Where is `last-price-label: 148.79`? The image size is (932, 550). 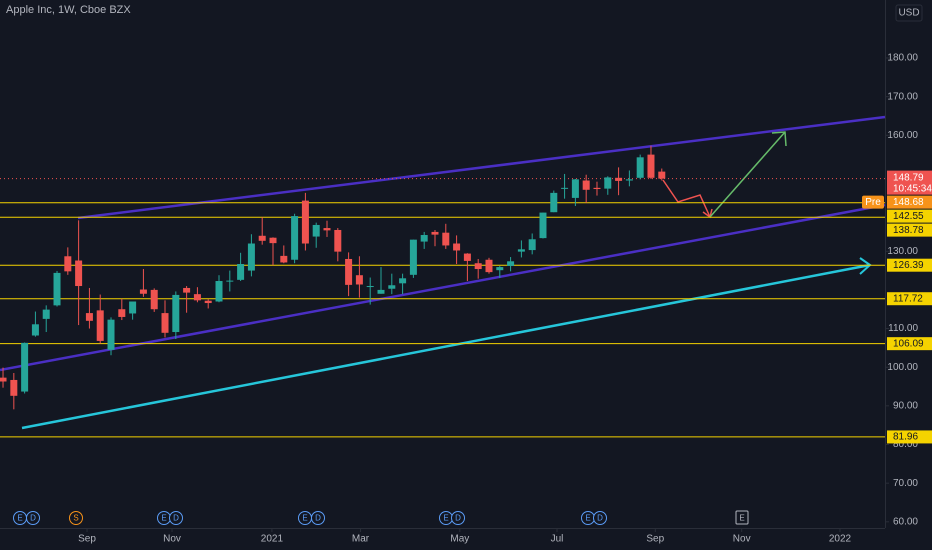 last-price-label: 148.79 is located at coordinates (908, 177).